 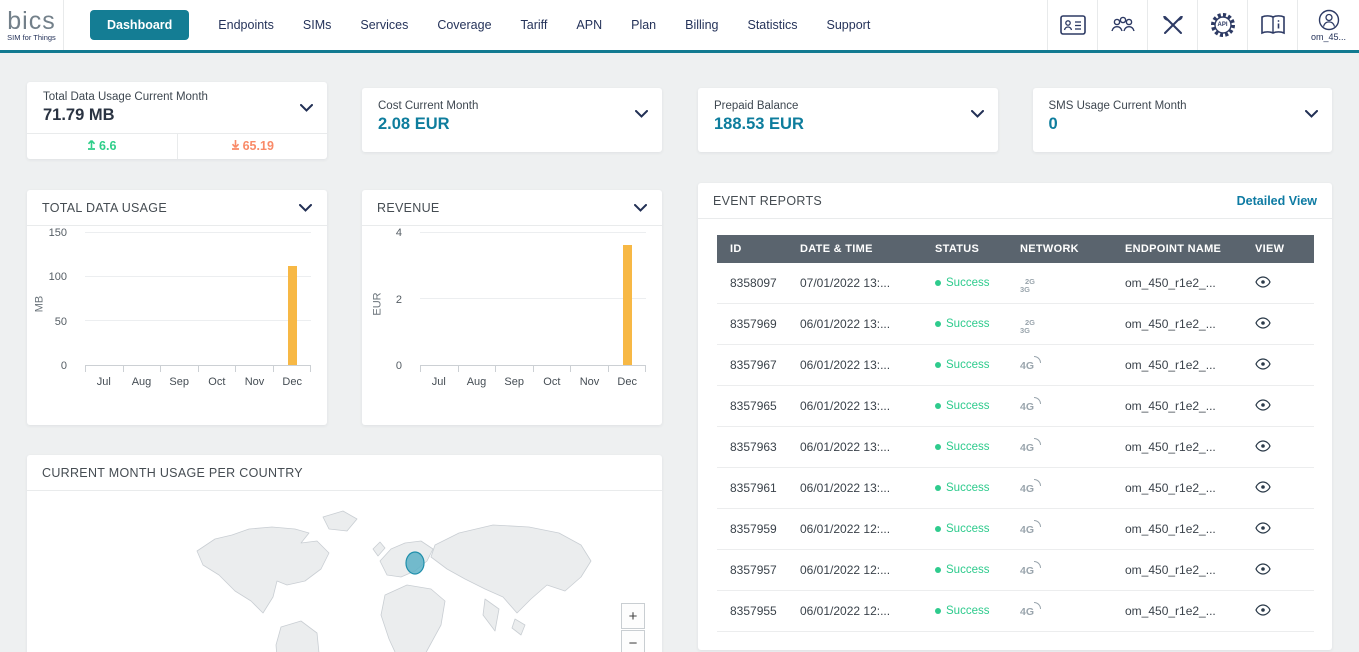 What do you see at coordinates (252, 146) in the screenshot?
I see `download-usage-value: 65.19` at bounding box center [252, 146].